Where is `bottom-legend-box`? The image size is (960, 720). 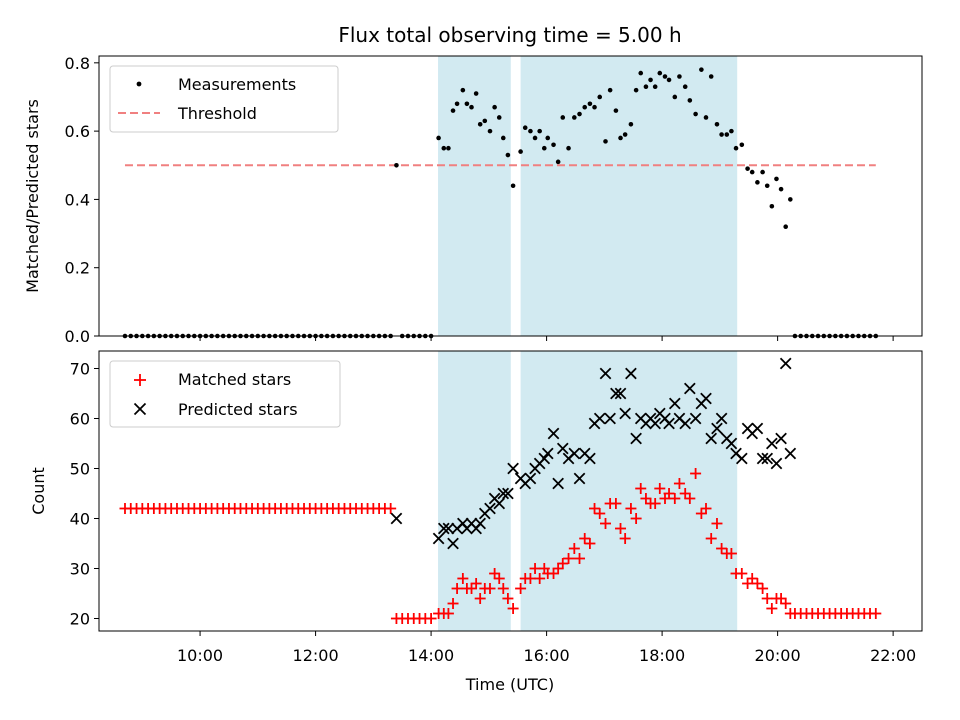
bottom-legend-box is located at coordinates (225, 394).